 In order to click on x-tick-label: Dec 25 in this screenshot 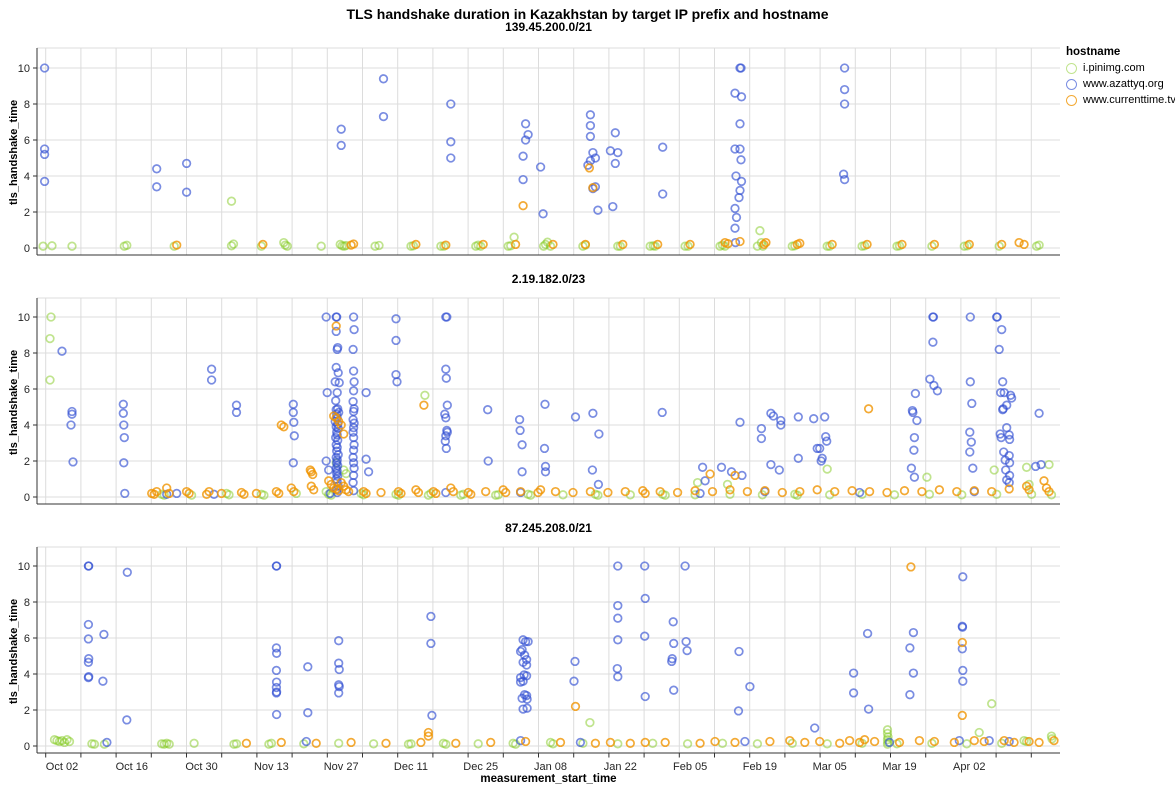, I will do `click(480, 767)`.